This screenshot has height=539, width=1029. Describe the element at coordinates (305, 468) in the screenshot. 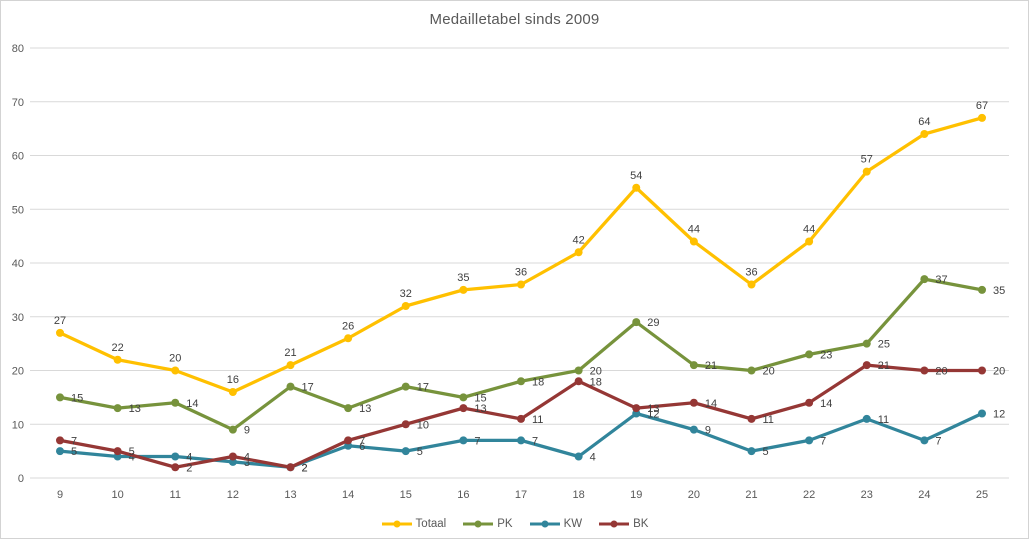

I see `data-label-bk: 2` at that location.